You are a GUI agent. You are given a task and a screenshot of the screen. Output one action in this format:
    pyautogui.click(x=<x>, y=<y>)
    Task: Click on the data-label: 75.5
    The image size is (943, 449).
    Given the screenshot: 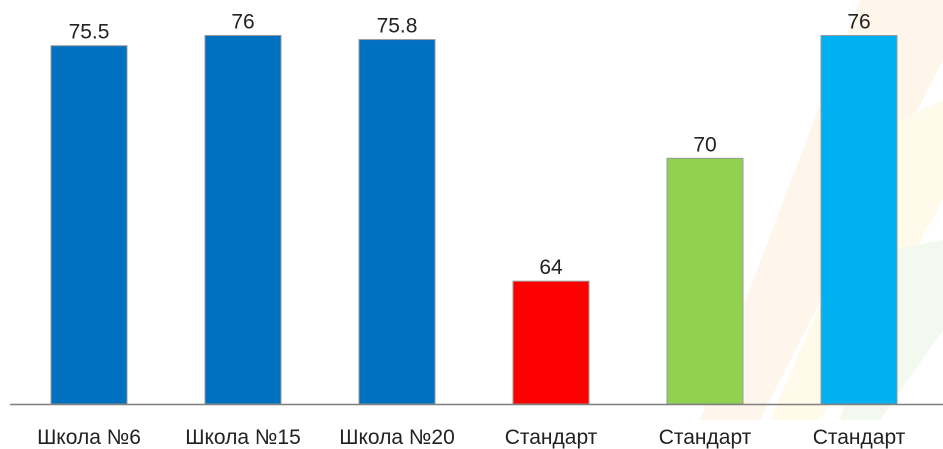 What is the action you would take?
    pyautogui.click(x=89, y=32)
    